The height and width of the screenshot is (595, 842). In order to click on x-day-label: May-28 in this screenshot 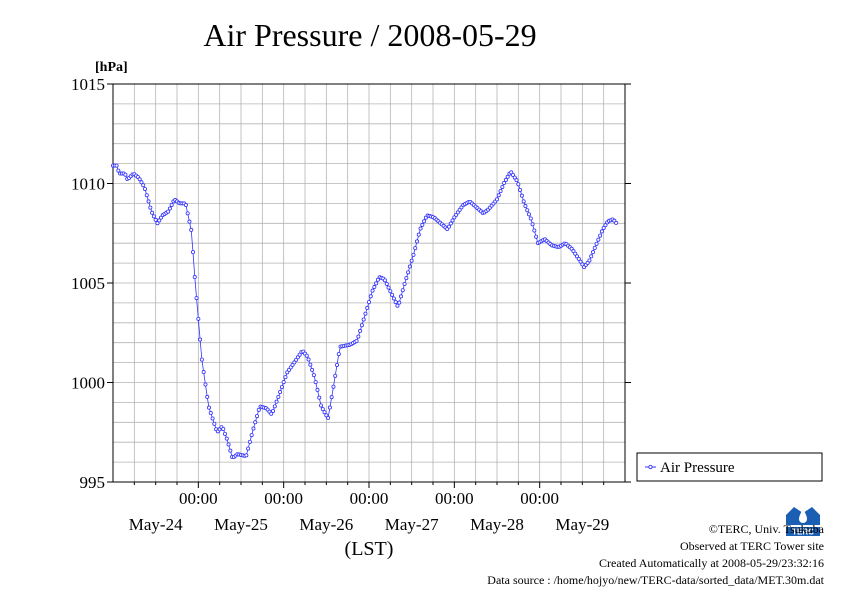, I will do `click(497, 524)`.